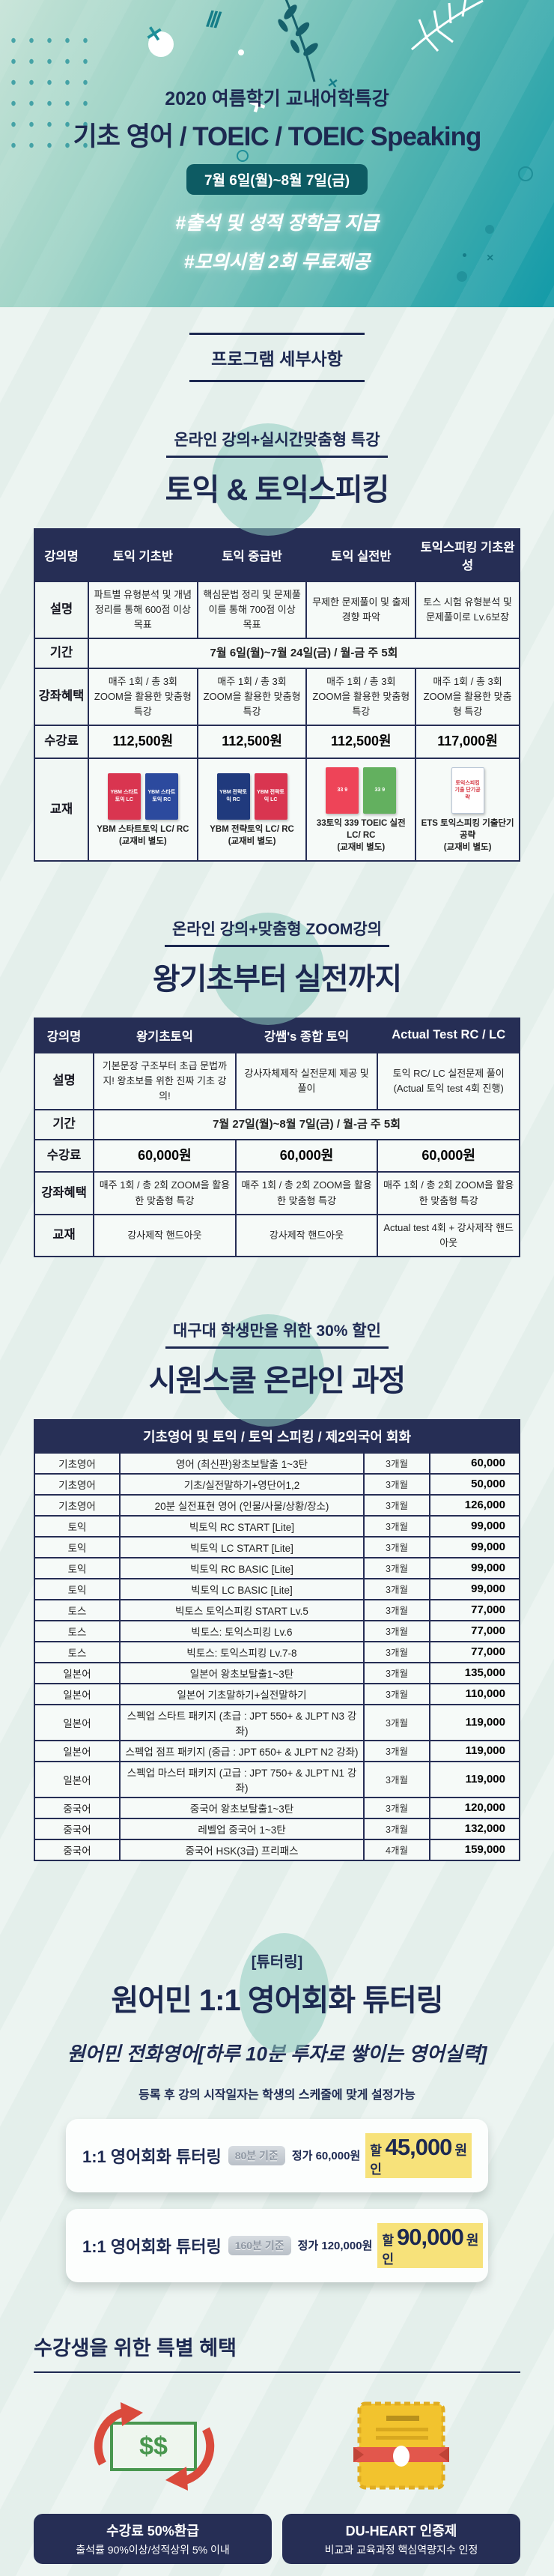 This screenshot has height=2576, width=554. I want to click on course-row: 토익 빅토익 RC BASIC [Lite] 3개월 99,000, so click(277, 1567).